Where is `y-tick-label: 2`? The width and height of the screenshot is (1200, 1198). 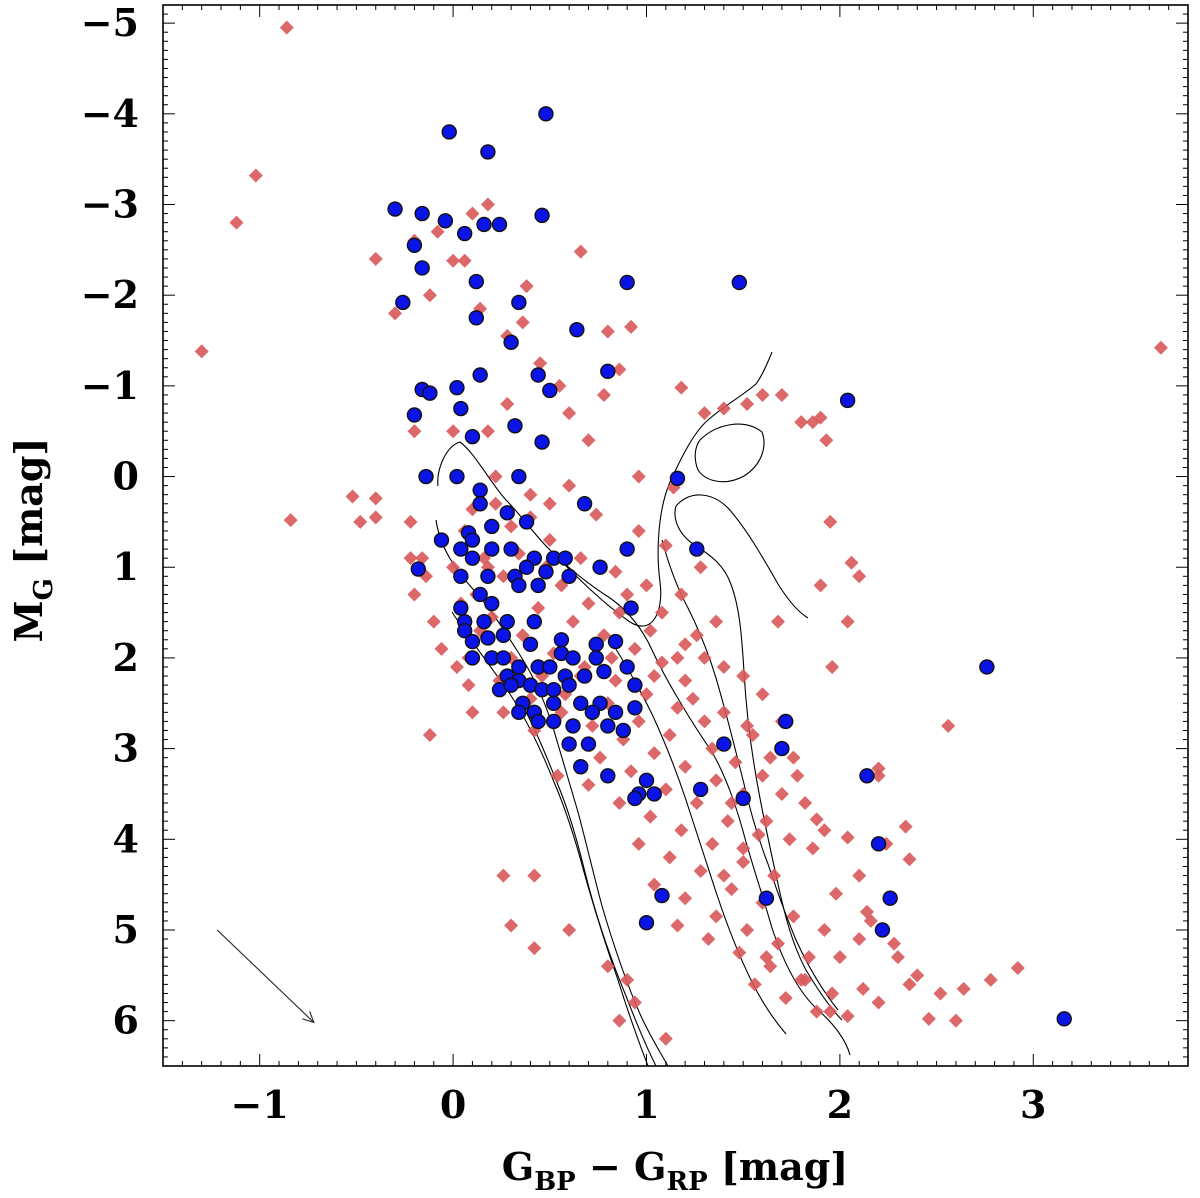 y-tick-label: 2 is located at coordinates (126, 657).